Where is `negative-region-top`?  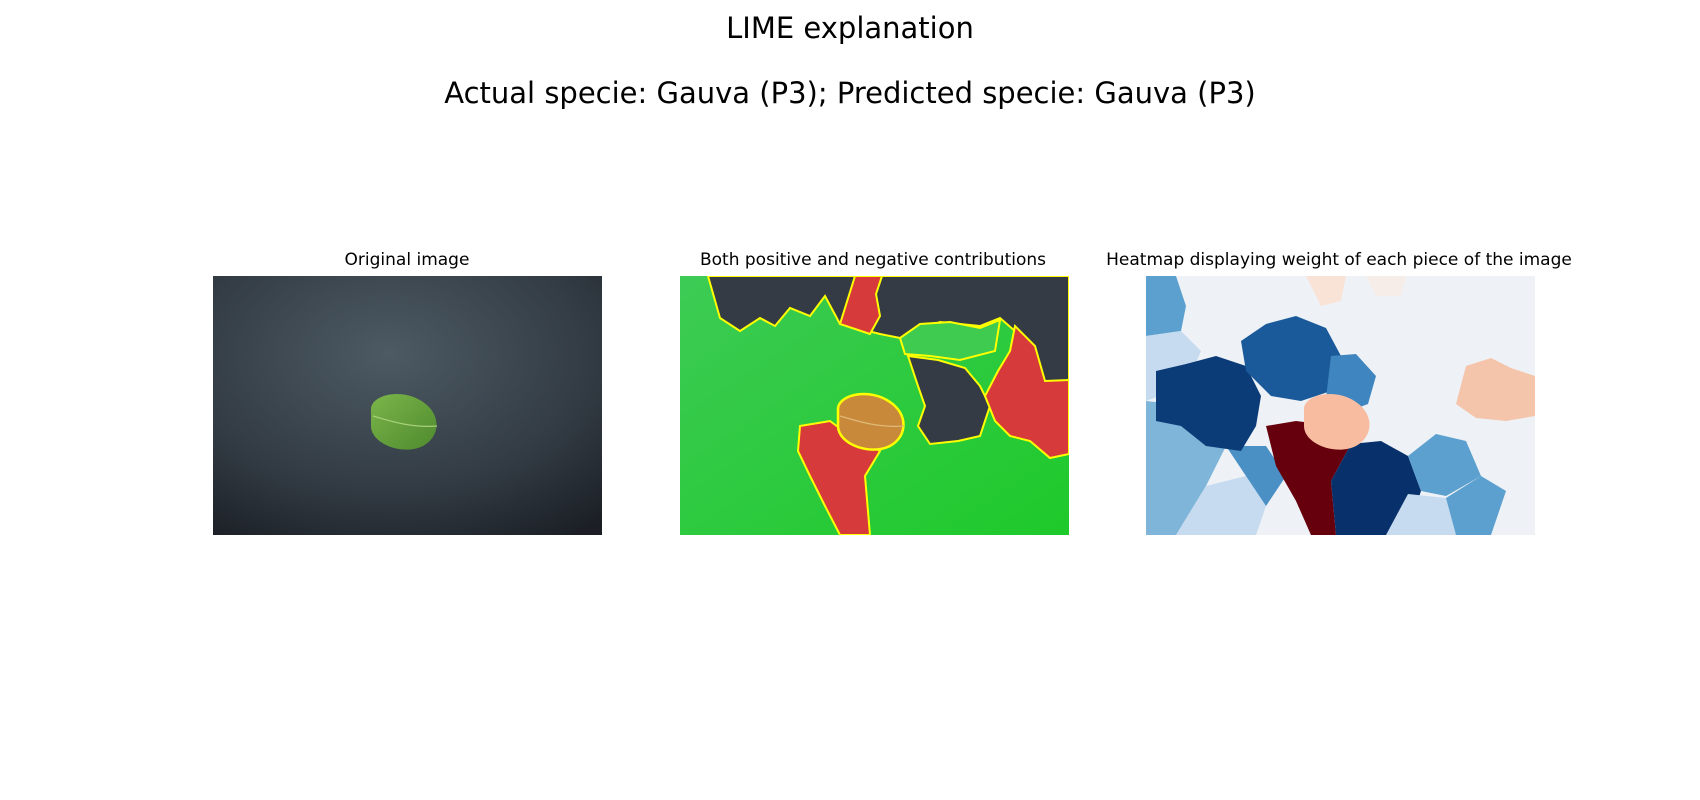
negative-region-top is located at coordinates (861, 306).